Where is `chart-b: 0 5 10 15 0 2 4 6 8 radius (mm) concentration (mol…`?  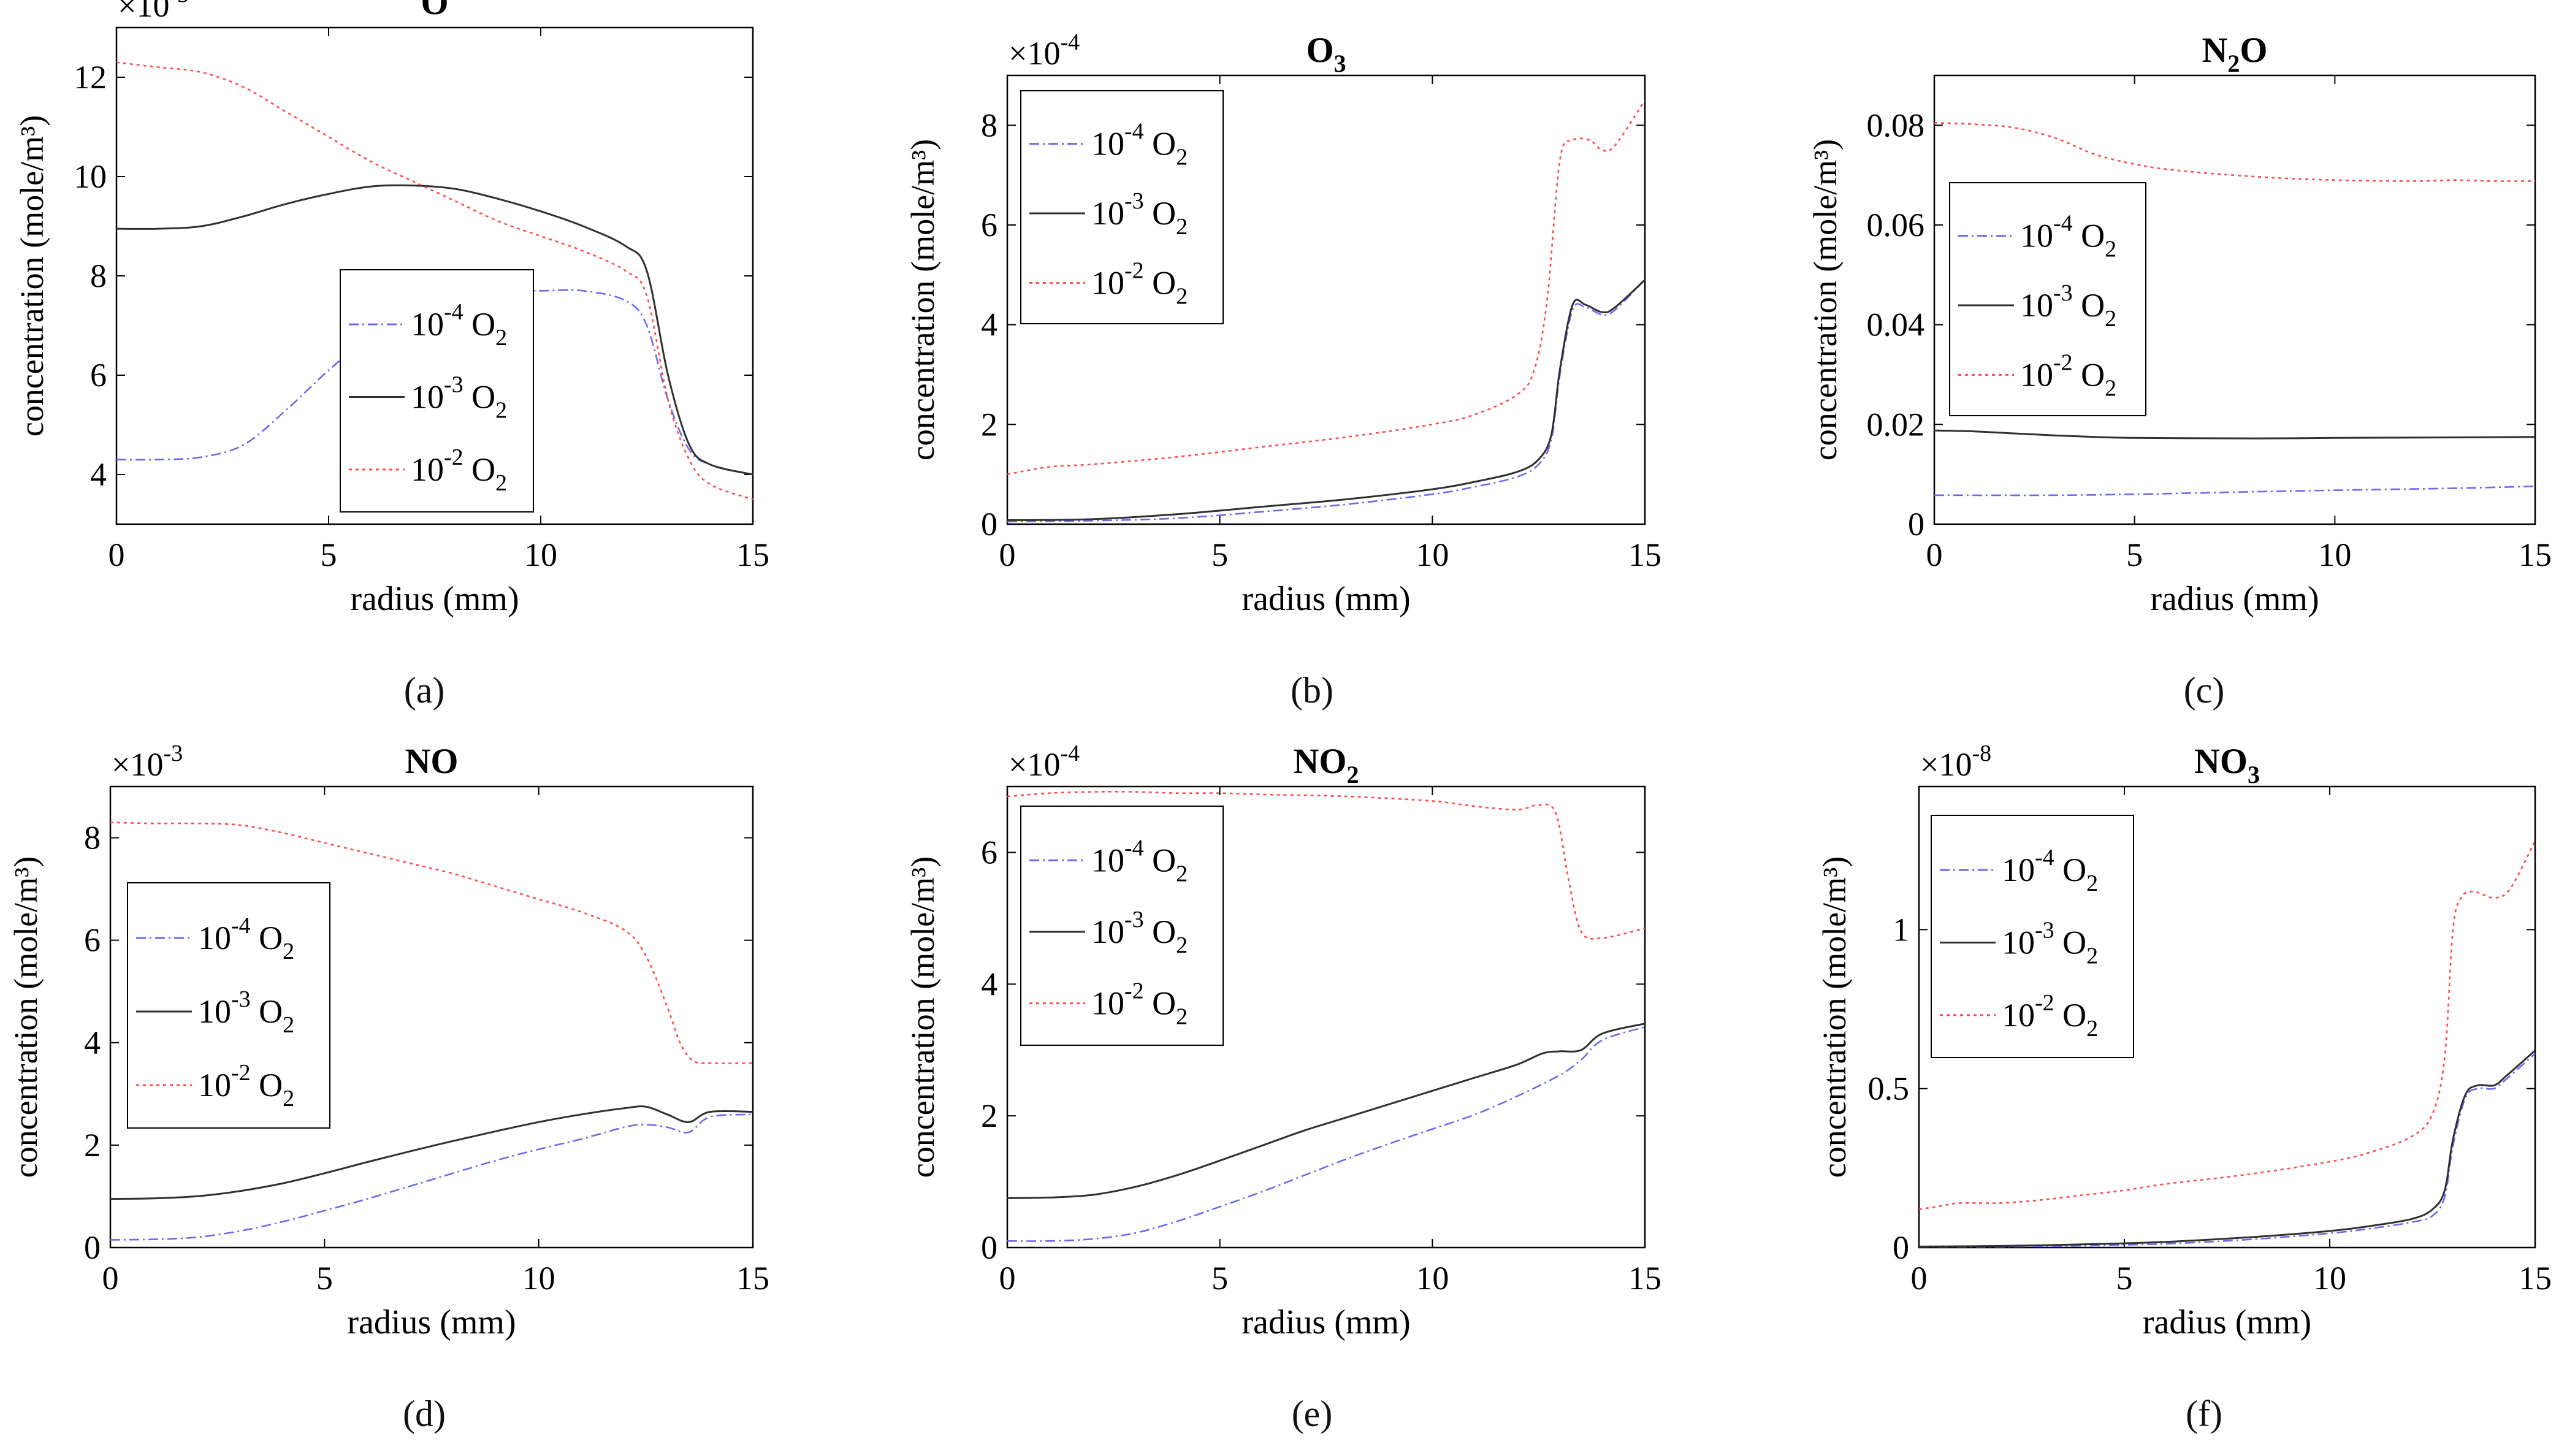
chart-b: 0 5 10 15 0 2 4 6 8 radius (mm) concentration (mol… is located at coordinates (1282, 323).